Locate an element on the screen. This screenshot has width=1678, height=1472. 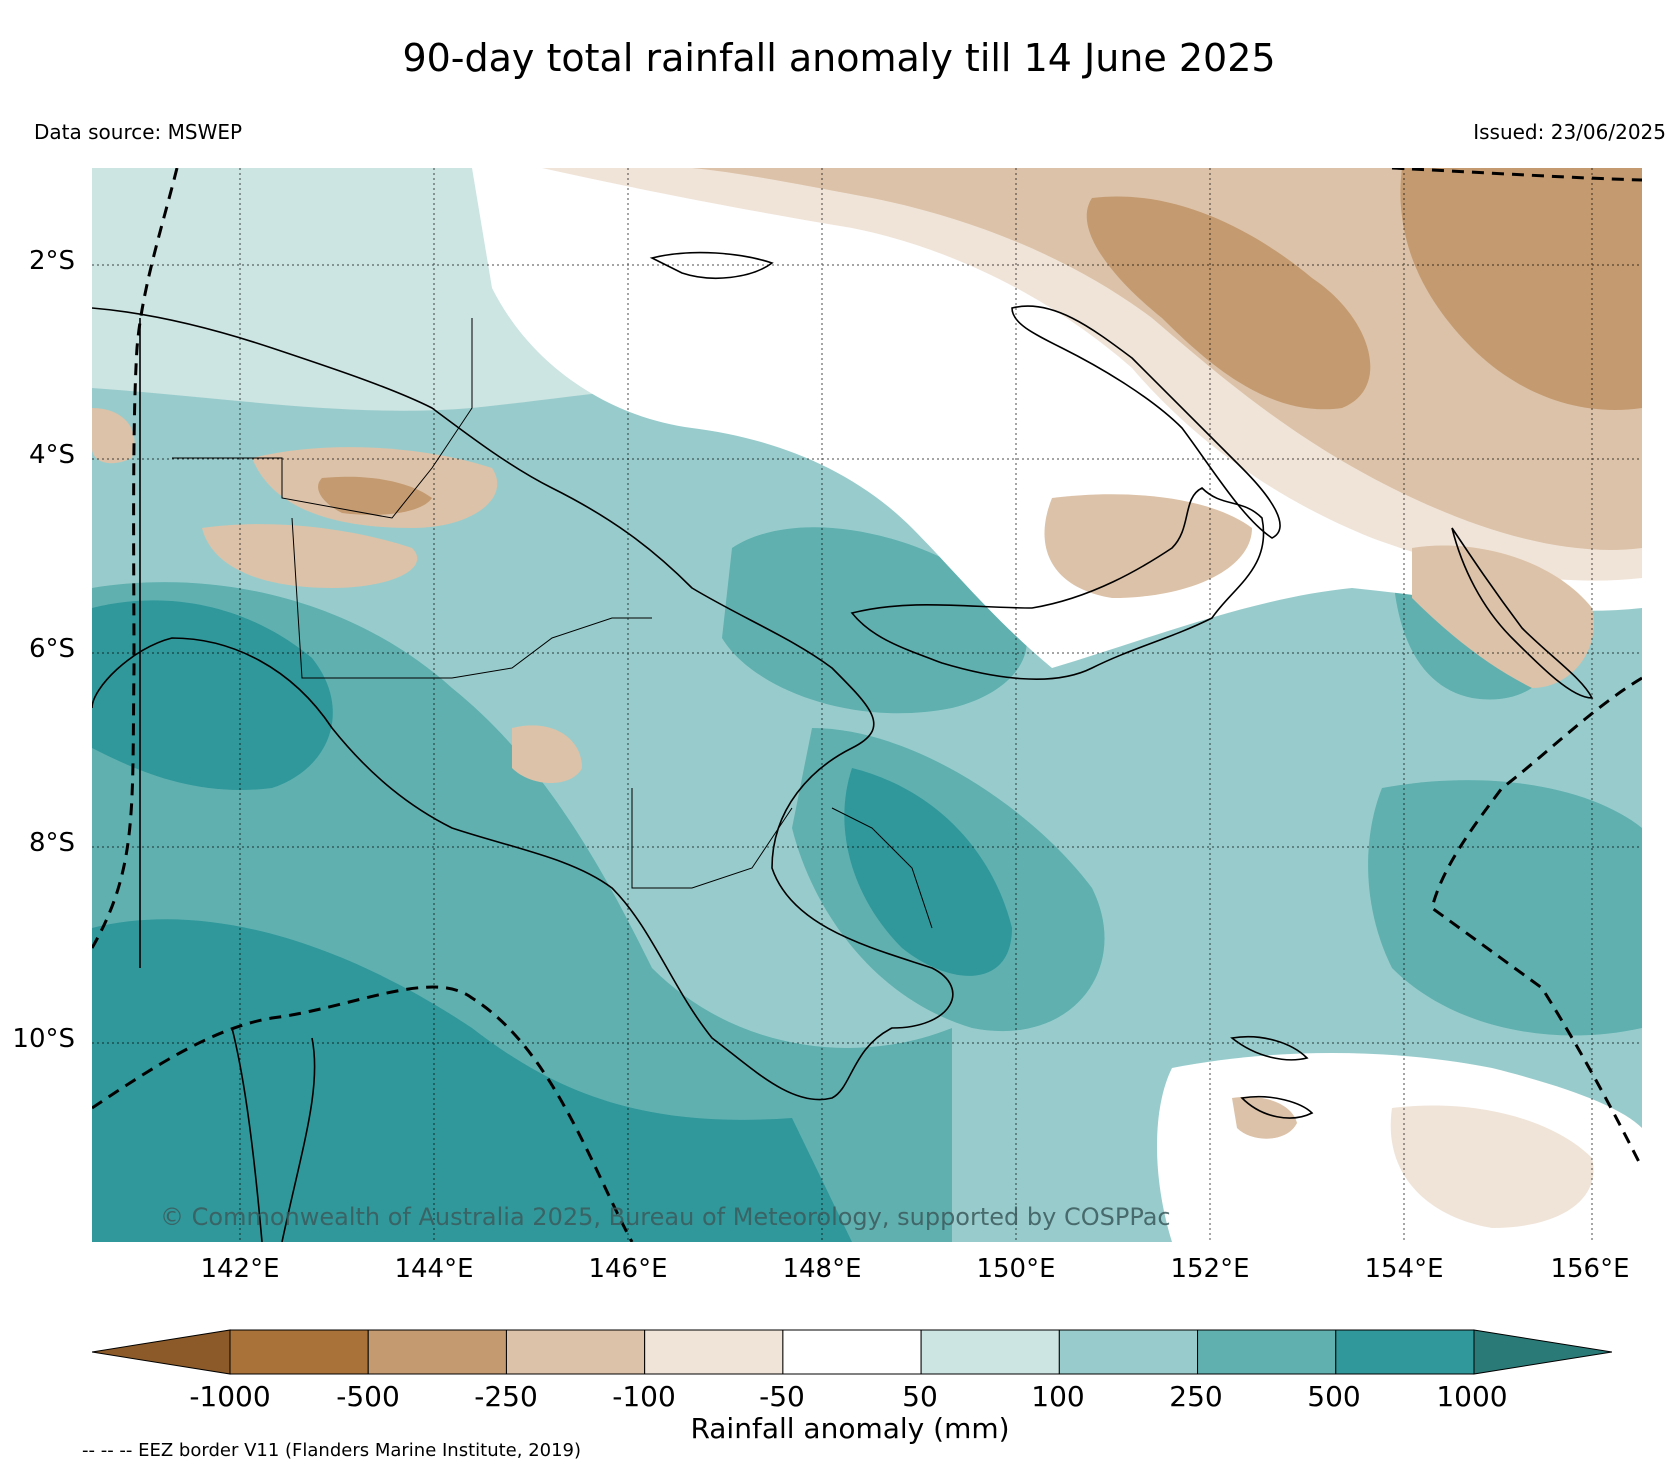
anomaly-zone-light-dry-southeast is located at coordinates (1492, 1166).